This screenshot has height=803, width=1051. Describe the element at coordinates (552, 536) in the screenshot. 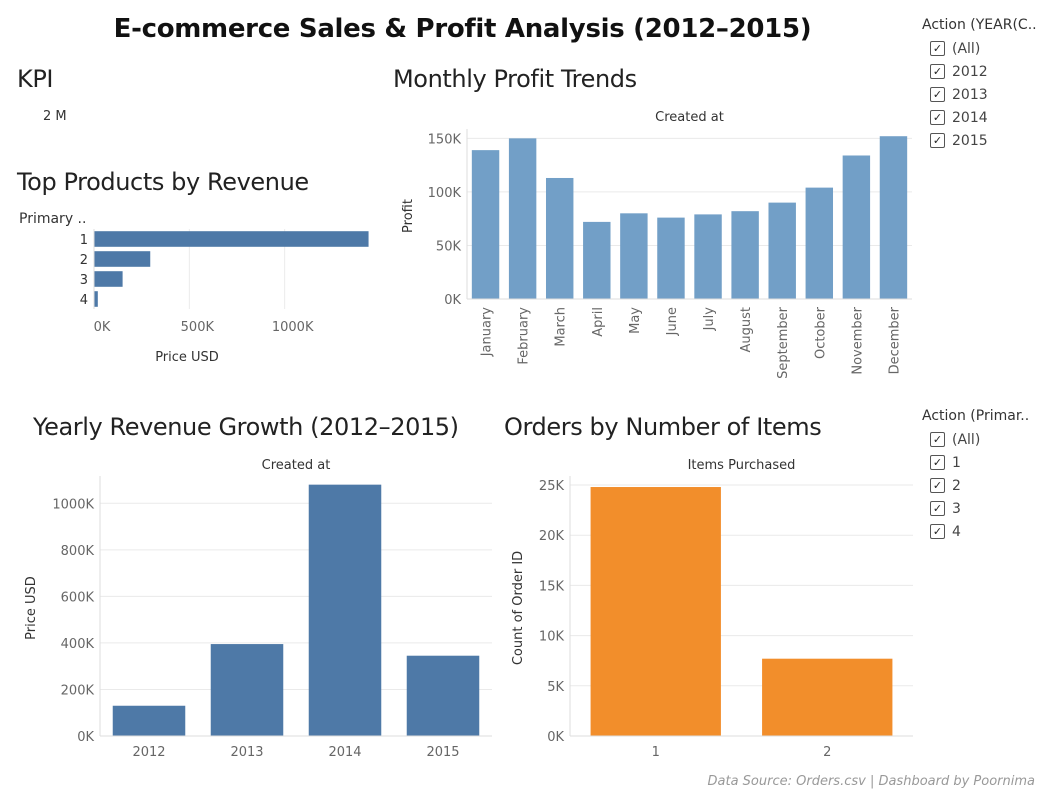

I see `y-tick-label: 20K` at that location.